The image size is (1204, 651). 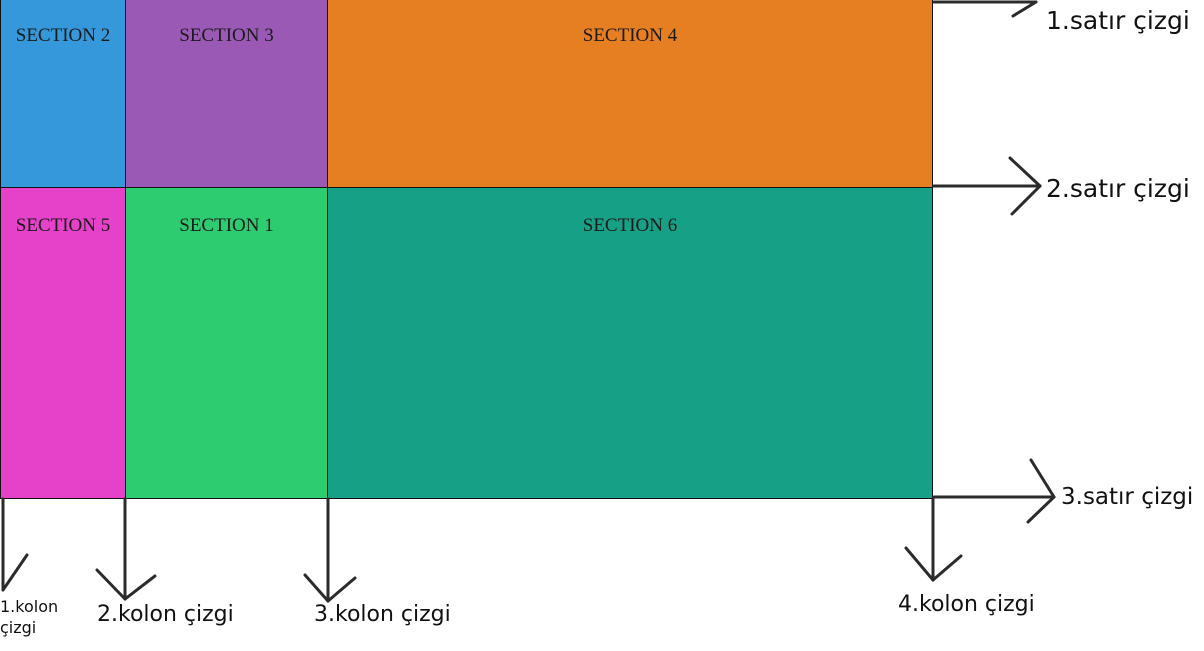 I want to click on row-line-3-arrow, so click(x=994, y=491).